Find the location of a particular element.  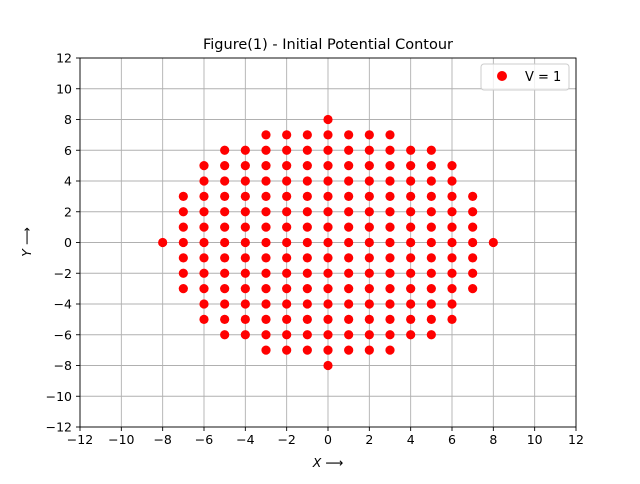

x-tick-label: 0 is located at coordinates (328, 439).